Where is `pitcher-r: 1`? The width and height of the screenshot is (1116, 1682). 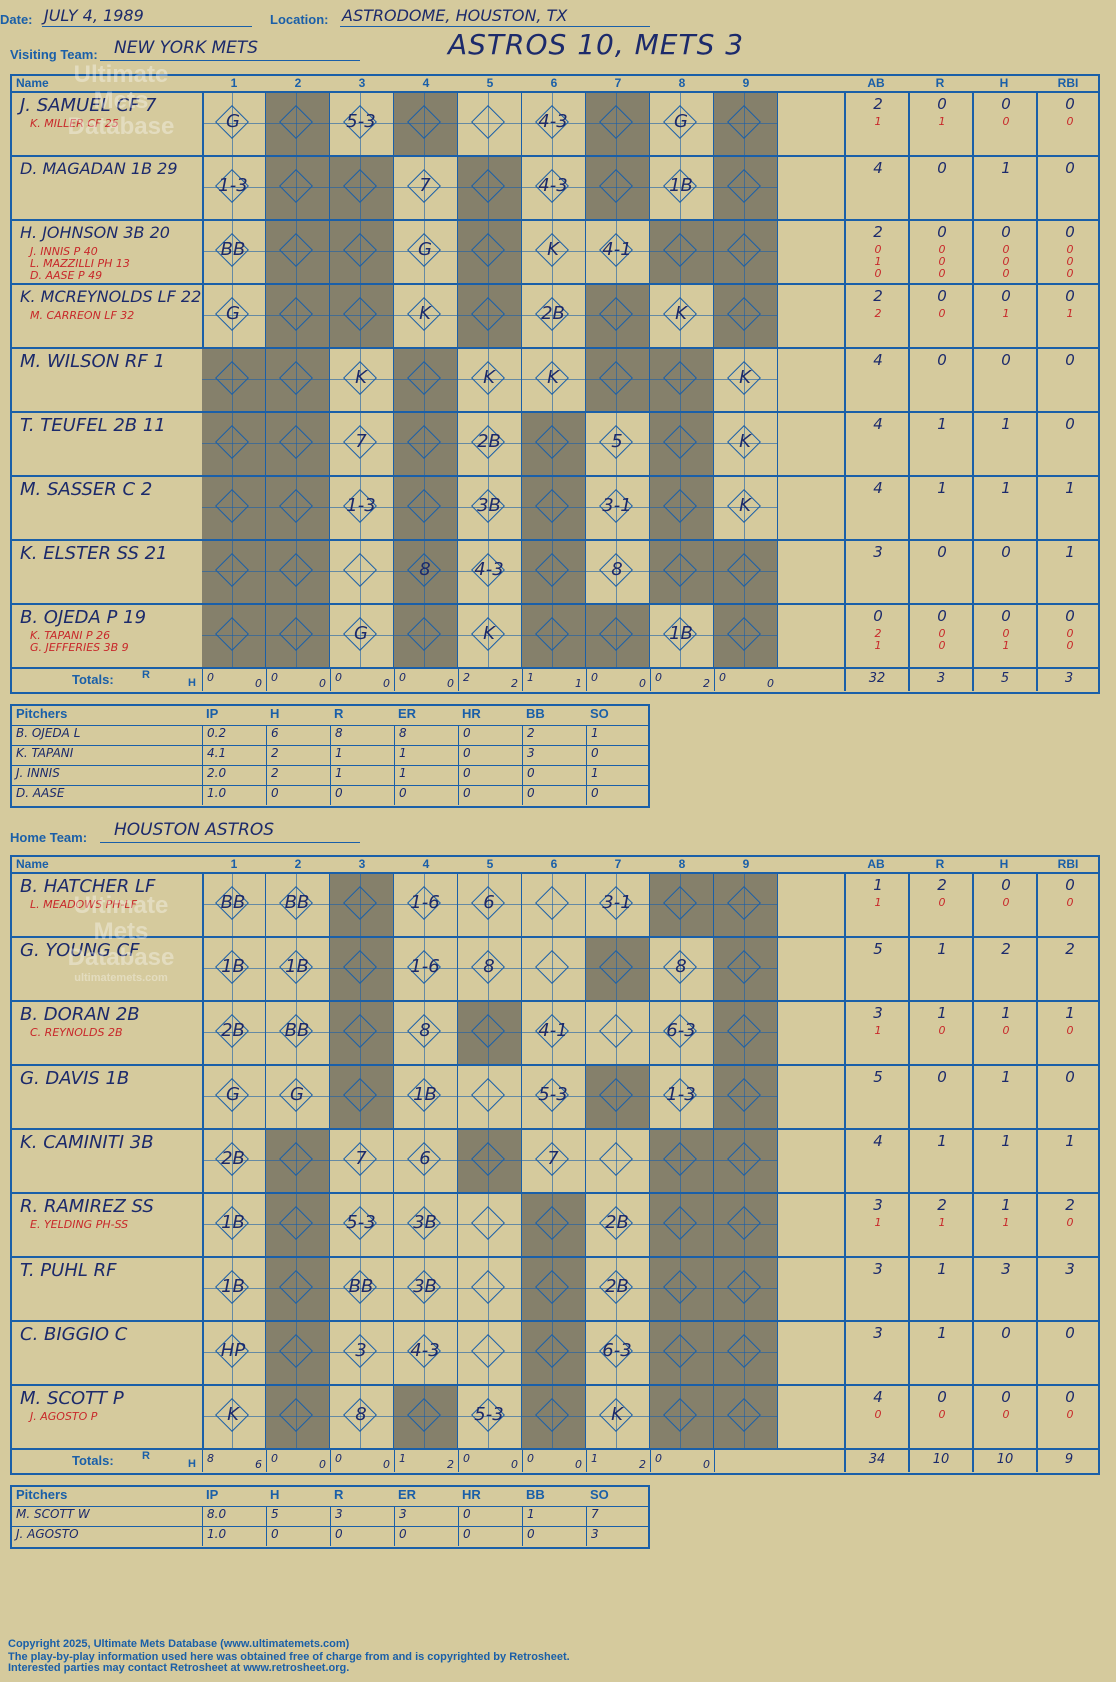
pitcher-r: 1 is located at coordinates (362, 755).